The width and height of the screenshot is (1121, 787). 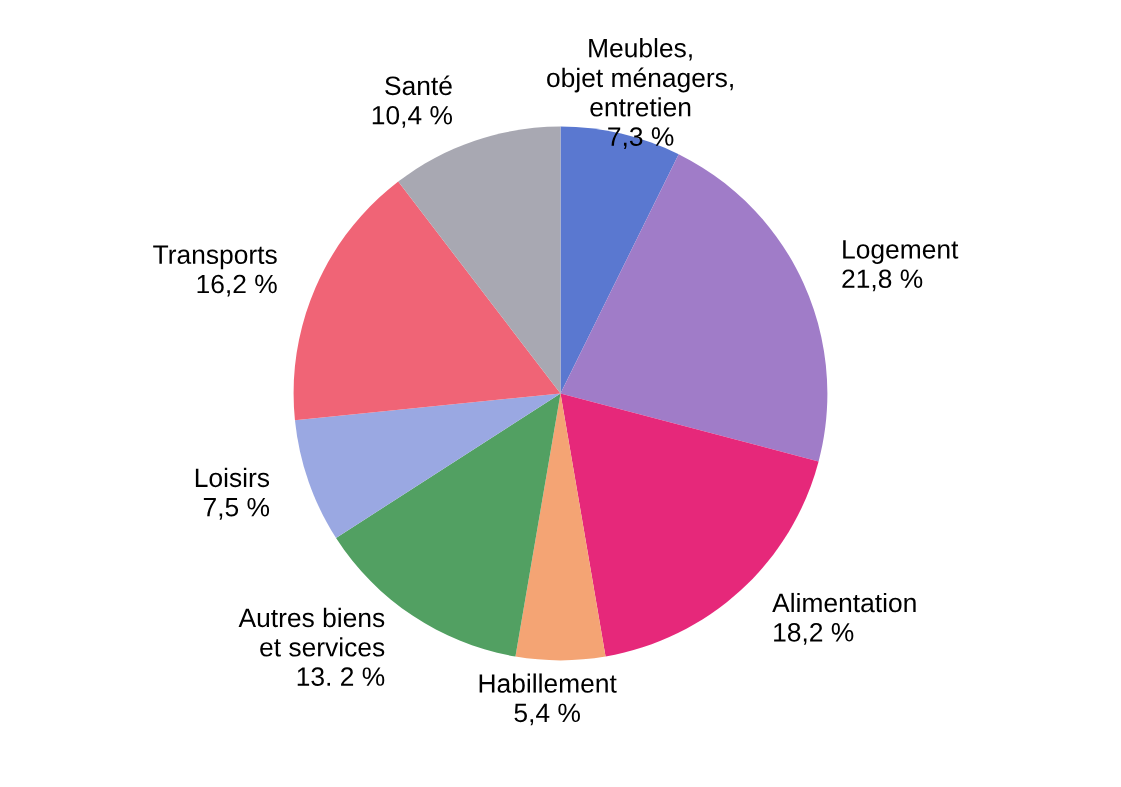 I want to click on data-label: 5,4 %, so click(x=547, y=714).